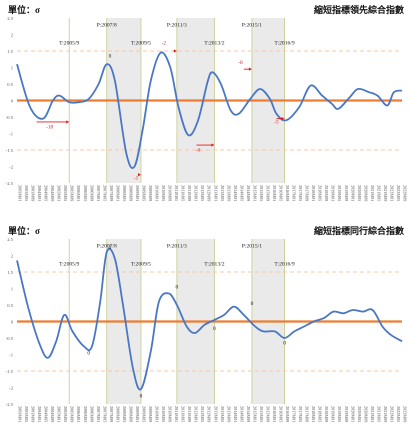 This screenshot has height=442, width=409. What do you see at coordinates (12, 289) in the screenshot?
I see `y-tick-label: 1` at bounding box center [12, 289].